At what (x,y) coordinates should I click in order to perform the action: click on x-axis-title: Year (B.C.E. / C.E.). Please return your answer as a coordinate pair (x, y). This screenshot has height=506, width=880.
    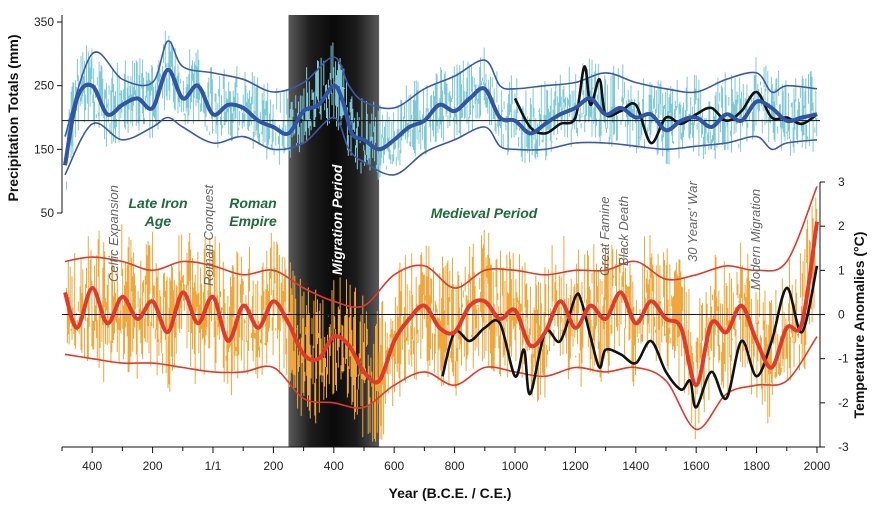
    Looking at the image, I should click on (450, 493).